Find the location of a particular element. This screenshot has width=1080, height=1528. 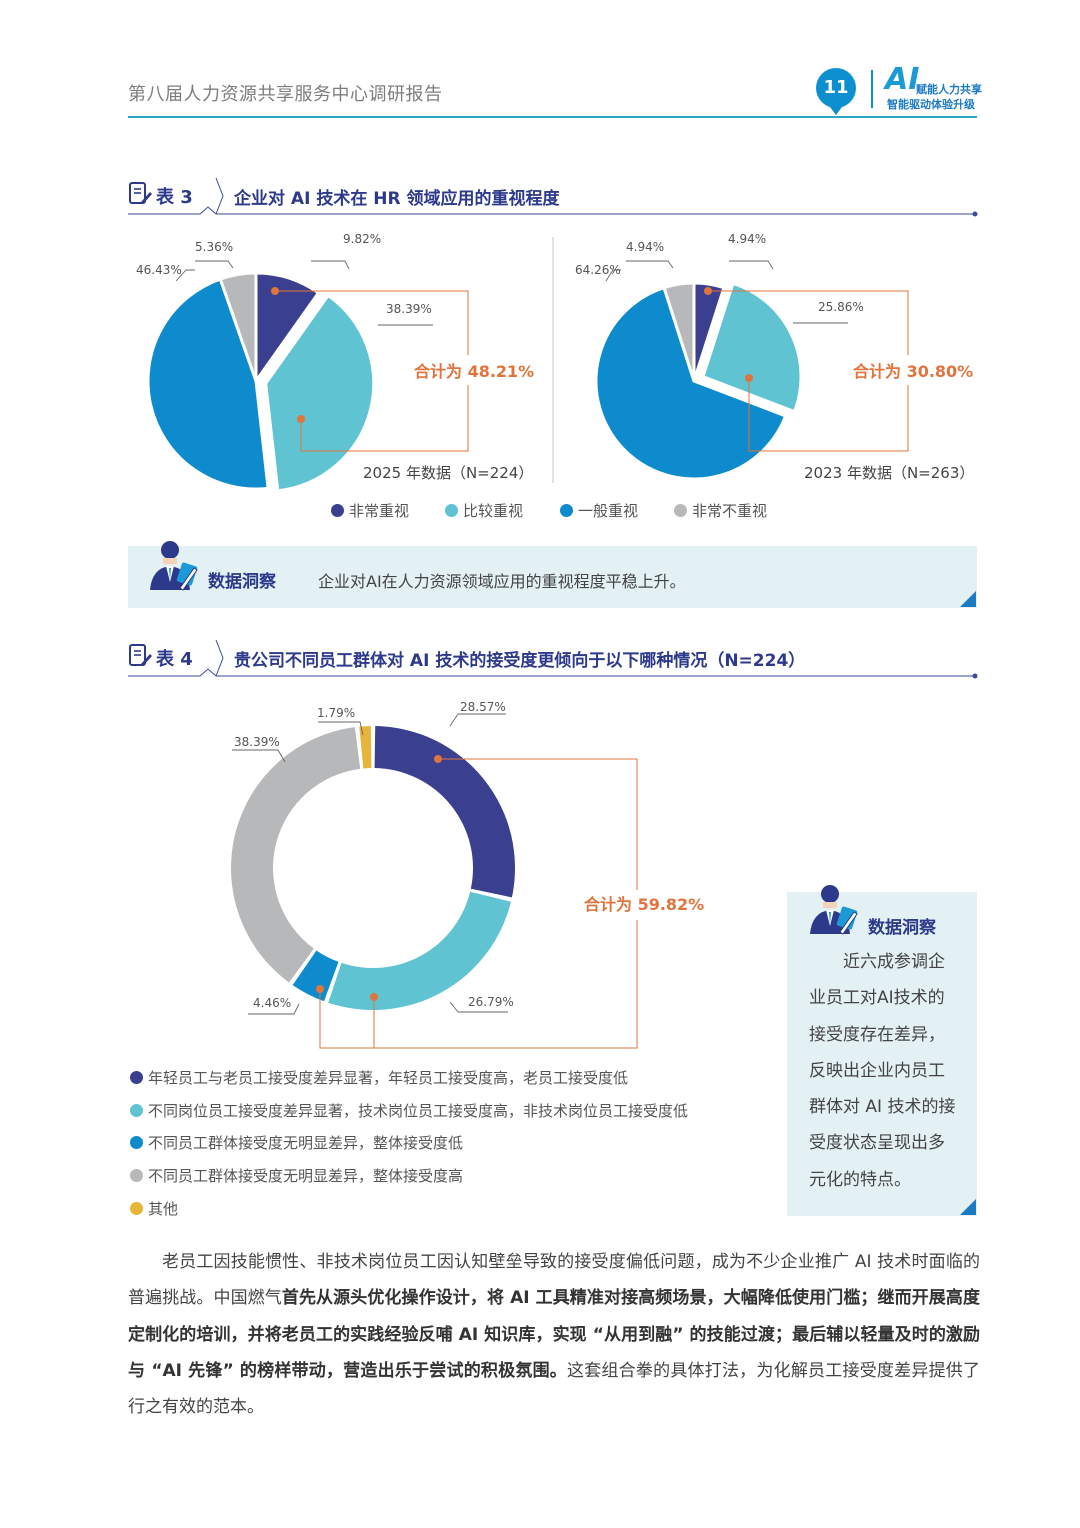

legend-very-important: 非常重视 is located at coordinates (370, 510).